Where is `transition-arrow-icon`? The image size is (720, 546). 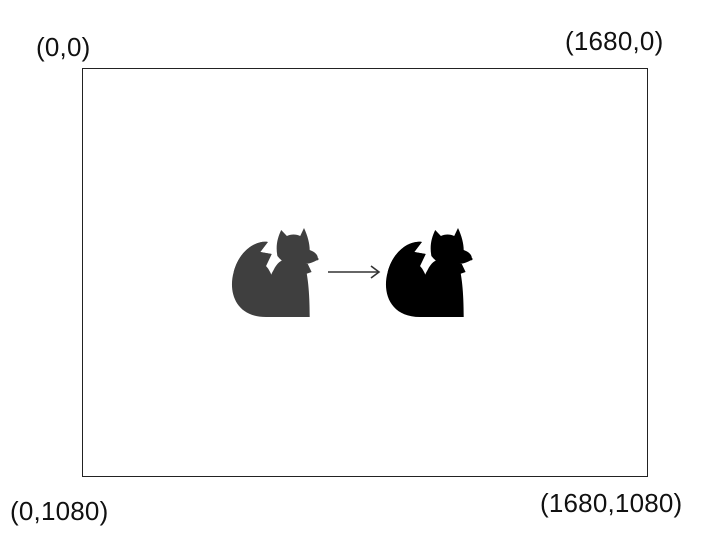
transition-arrow-icon is located at coordinates (354, 272).